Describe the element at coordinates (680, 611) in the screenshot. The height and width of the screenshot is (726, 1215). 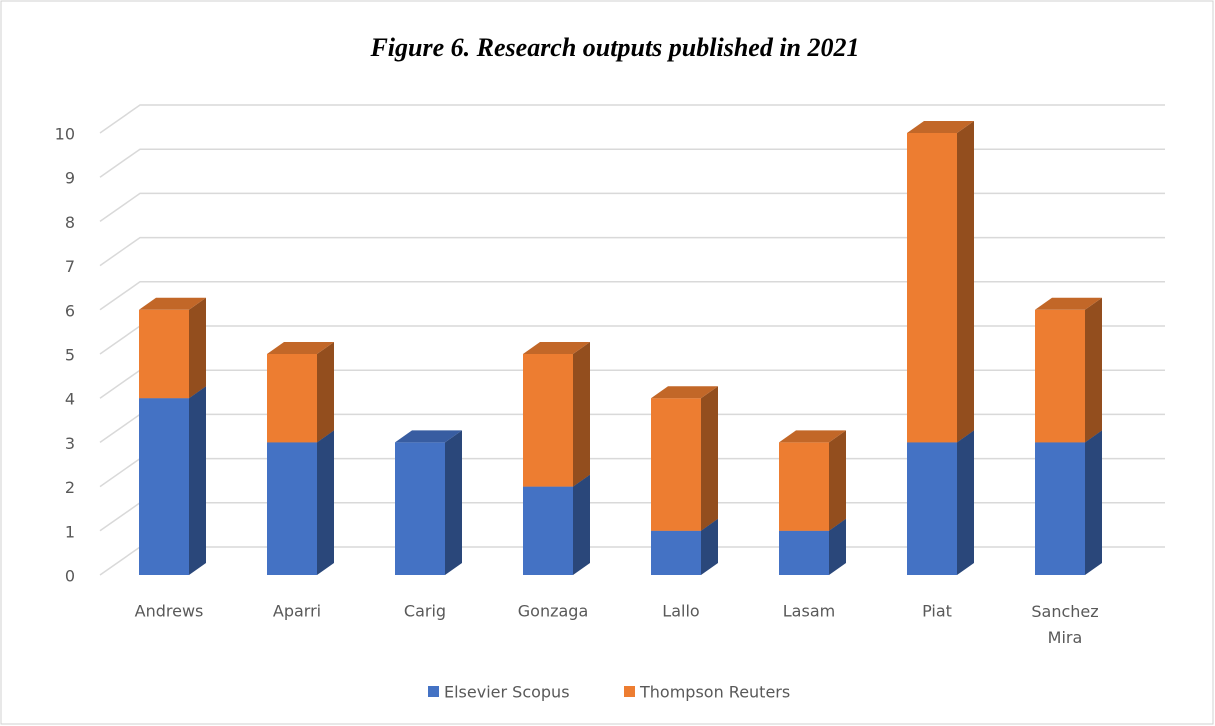
I see `x-tick-label: Lallo` at that location.